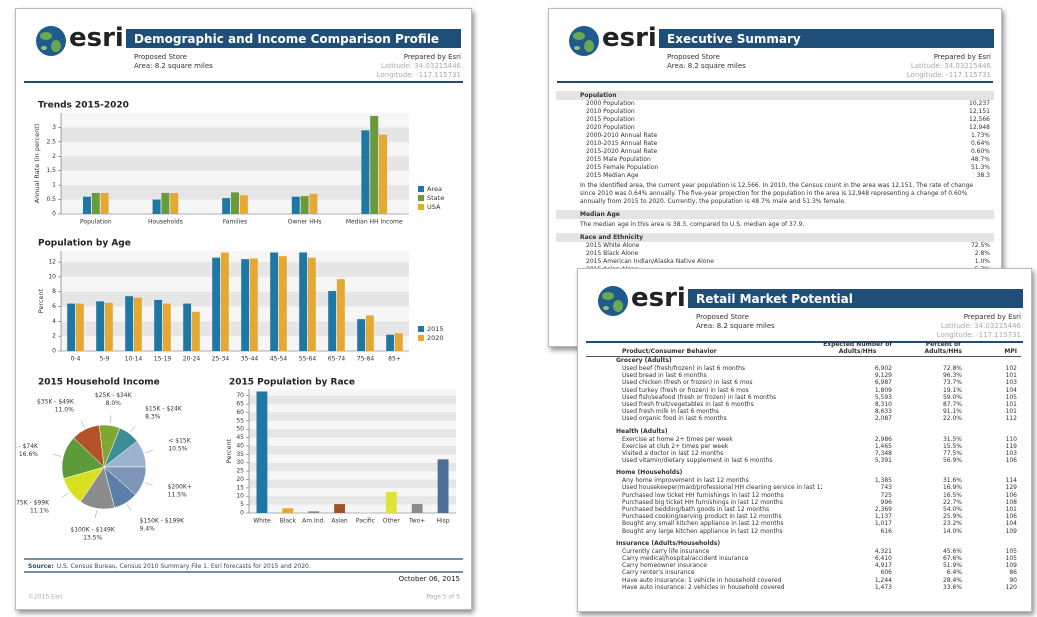 The image size is (1037, 617). Describe the element at coordinates (240, 395) in the screenshot. I see `y-tick-label: 70` at that location.